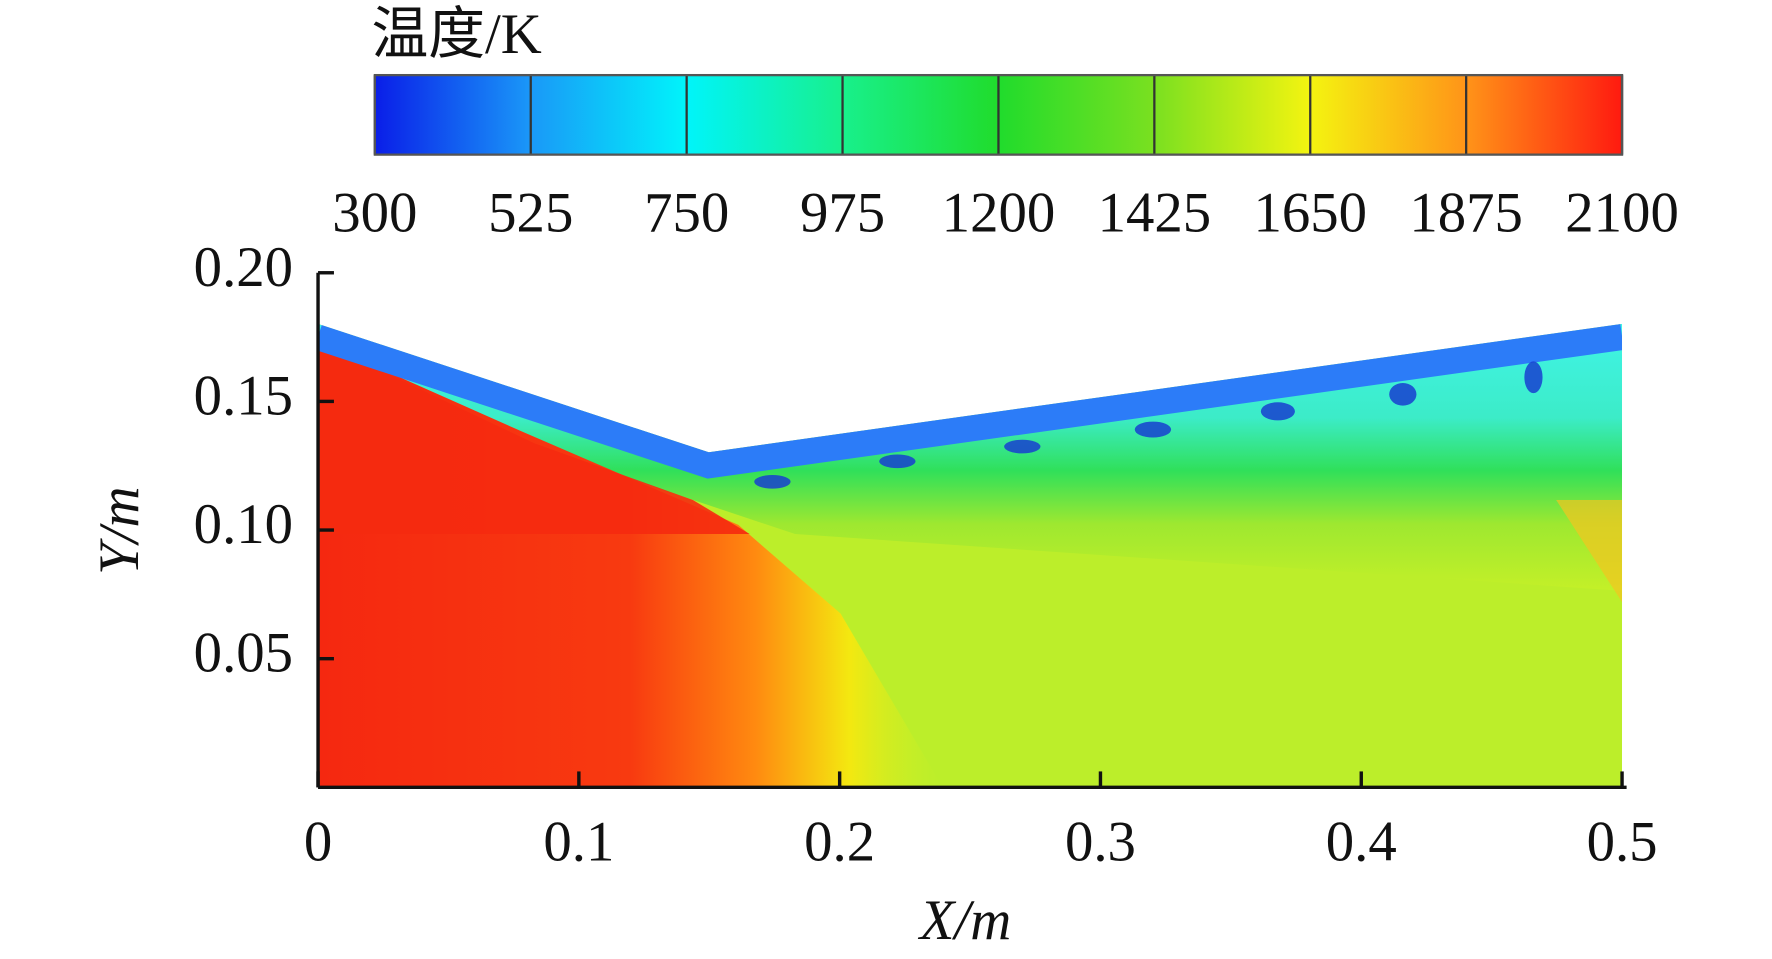 This screenshot has height=959, width=1772. I want to click on colorbar-tick-label: 1875, so click(1466, 212).